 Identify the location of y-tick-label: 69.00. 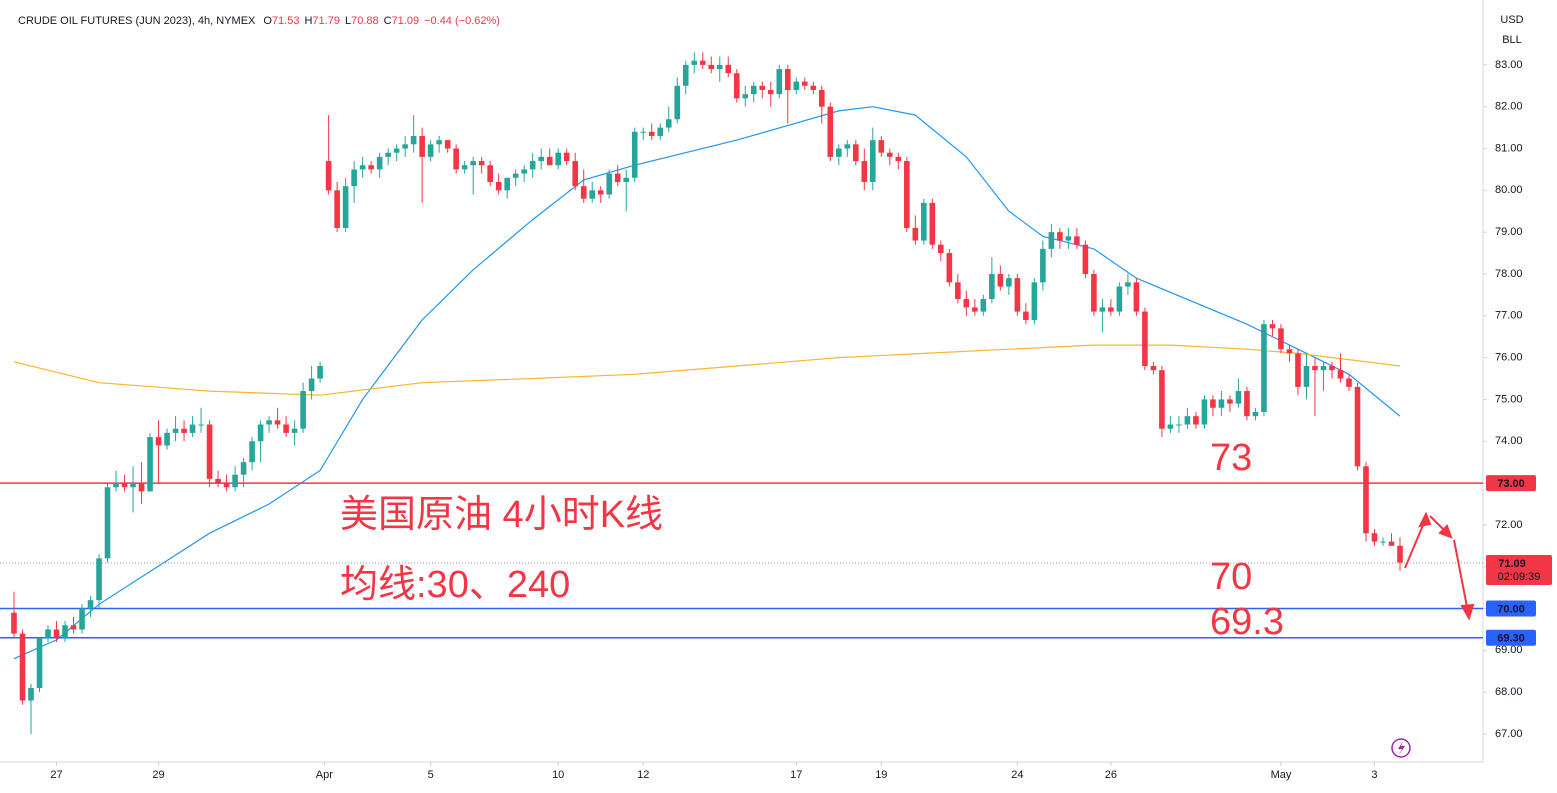
(1509, 650).